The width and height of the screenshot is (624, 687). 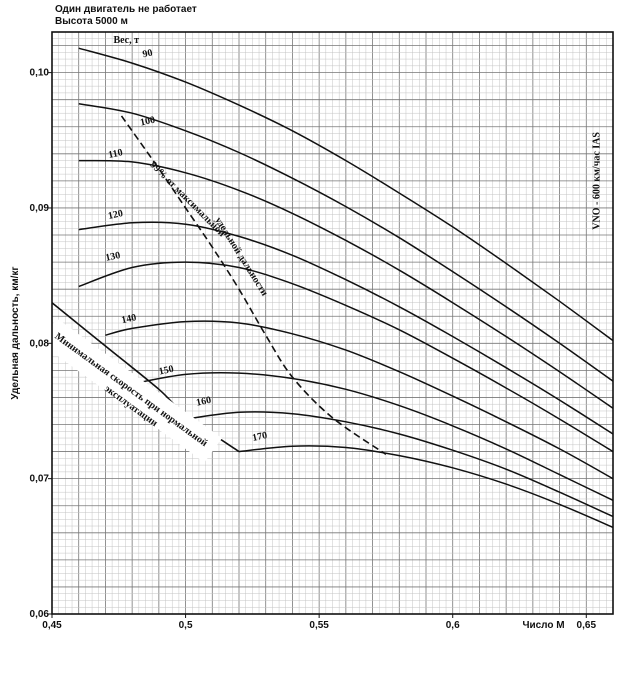 What do you see at coordinates (188, 200) in the screenshot?
I see `top-dash-label: 99% от максимальной` at bounding box center [188, 200].